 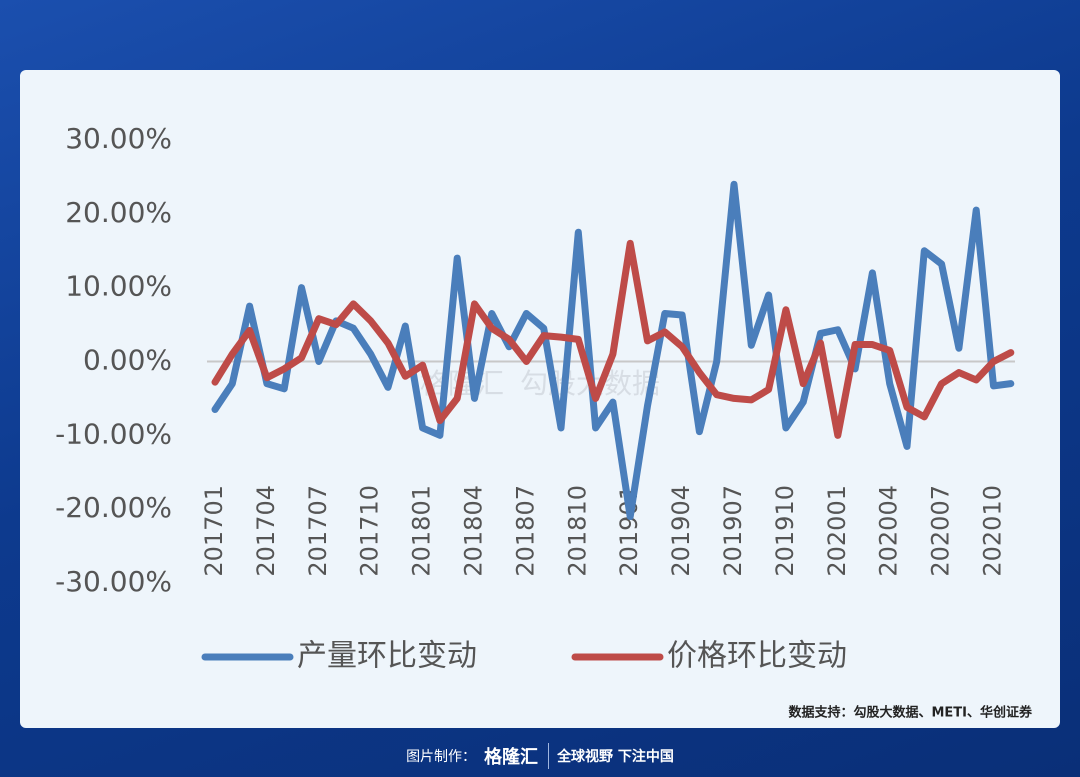 What do you see at coordinates (757, 656) in the screenshot?
I see `legend-label: 价格环比变动` at bounding box center [757, 656].